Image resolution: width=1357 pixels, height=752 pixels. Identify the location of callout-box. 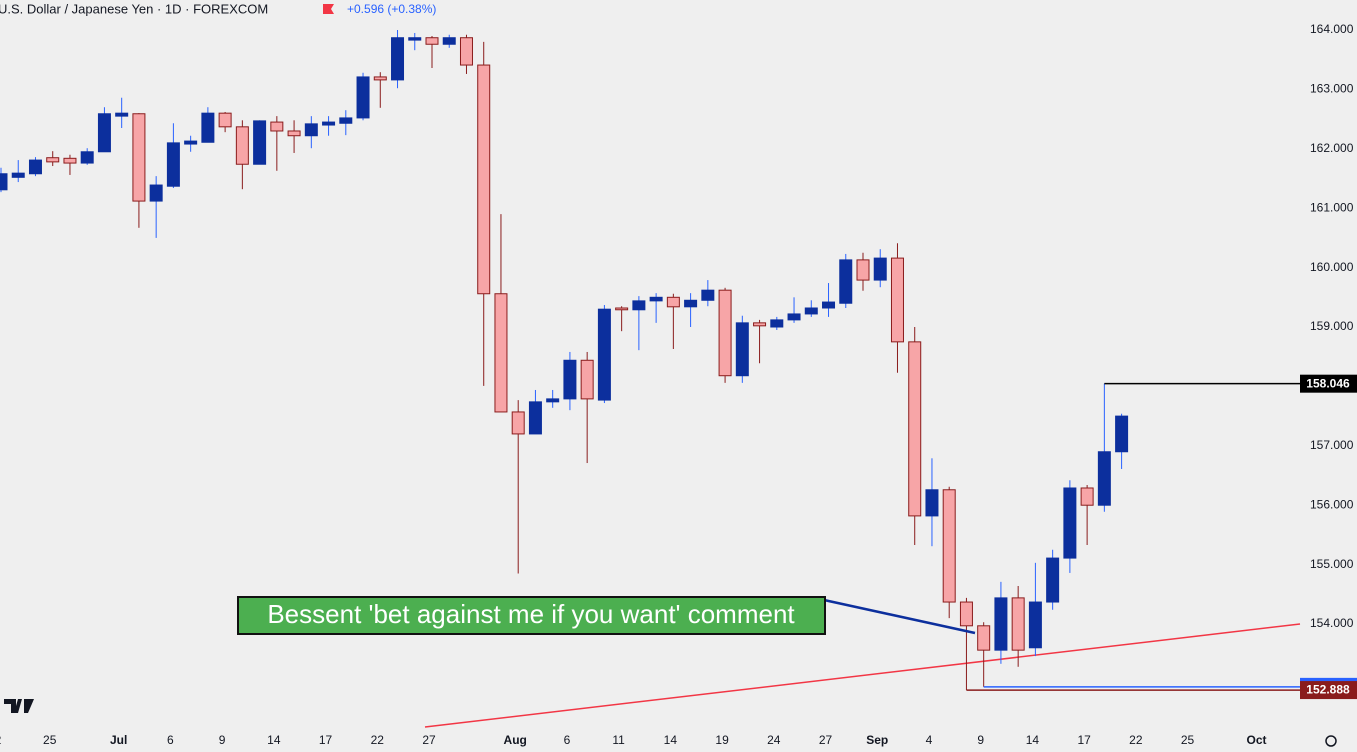
(531, 615).